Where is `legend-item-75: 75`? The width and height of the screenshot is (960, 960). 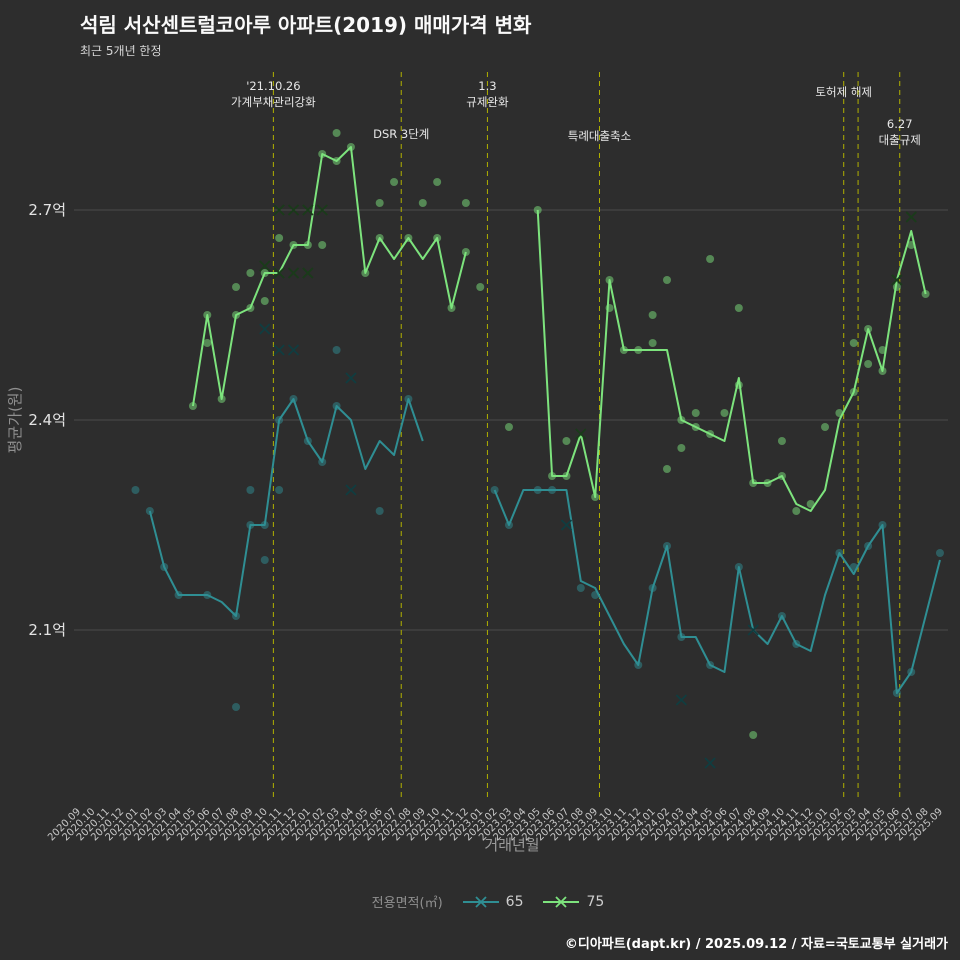 legend-item-75: 75 is located at coordinates (573, 902).